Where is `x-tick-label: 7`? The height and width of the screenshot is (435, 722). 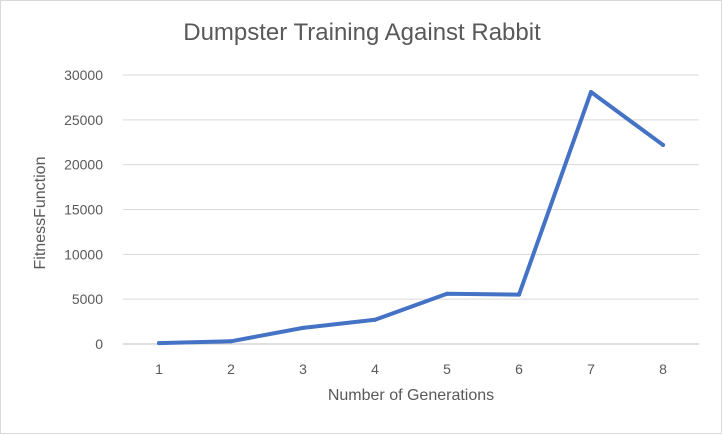 x-tick-label: 7 is located at coordinates (591, 369).